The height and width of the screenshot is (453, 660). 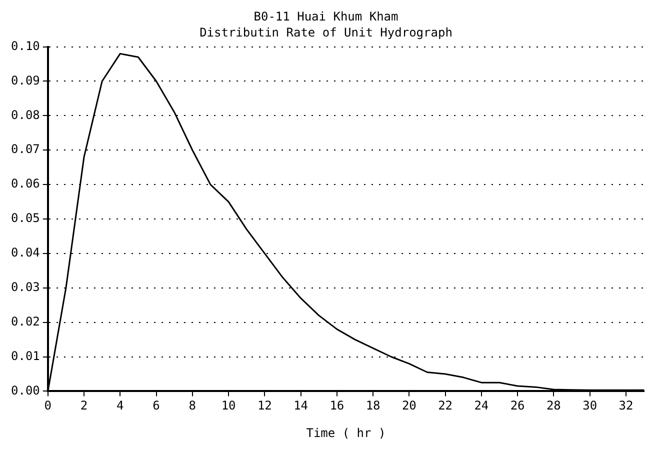 I want to click on x-tick-label: 12, so click(x=264, y=405).